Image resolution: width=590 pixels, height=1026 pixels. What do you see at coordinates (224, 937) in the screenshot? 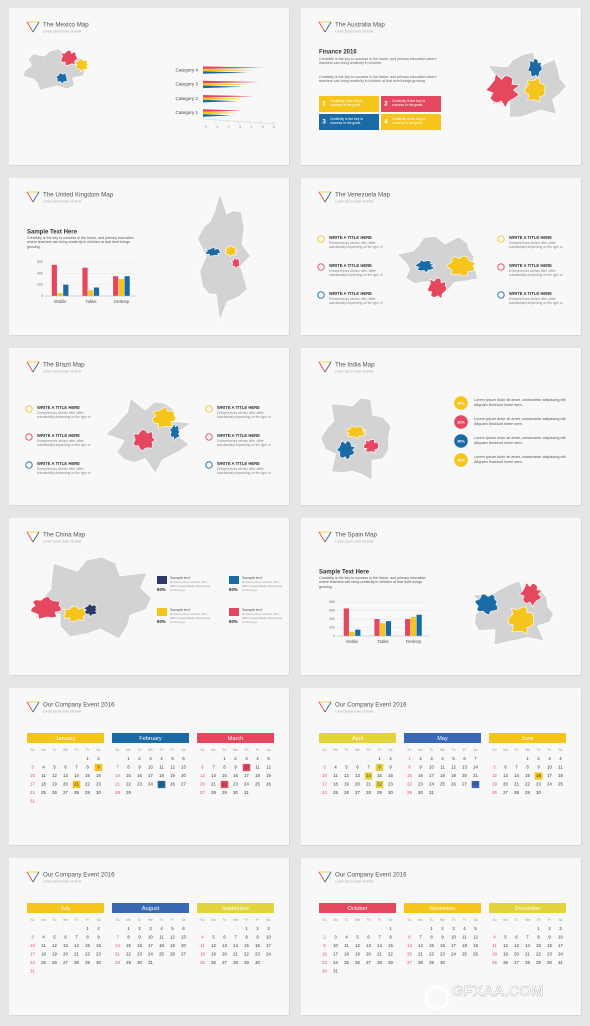
I see `day: 6` at bounding box center [224, 937].